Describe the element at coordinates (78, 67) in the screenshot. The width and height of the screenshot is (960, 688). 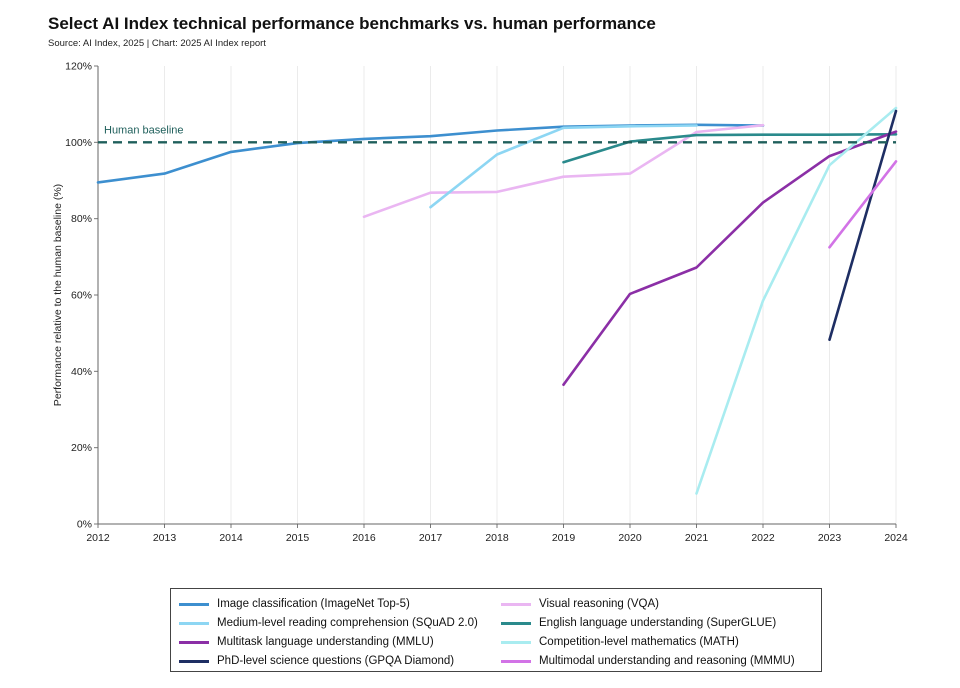
I see `y-tick-label: 120%` at that location.